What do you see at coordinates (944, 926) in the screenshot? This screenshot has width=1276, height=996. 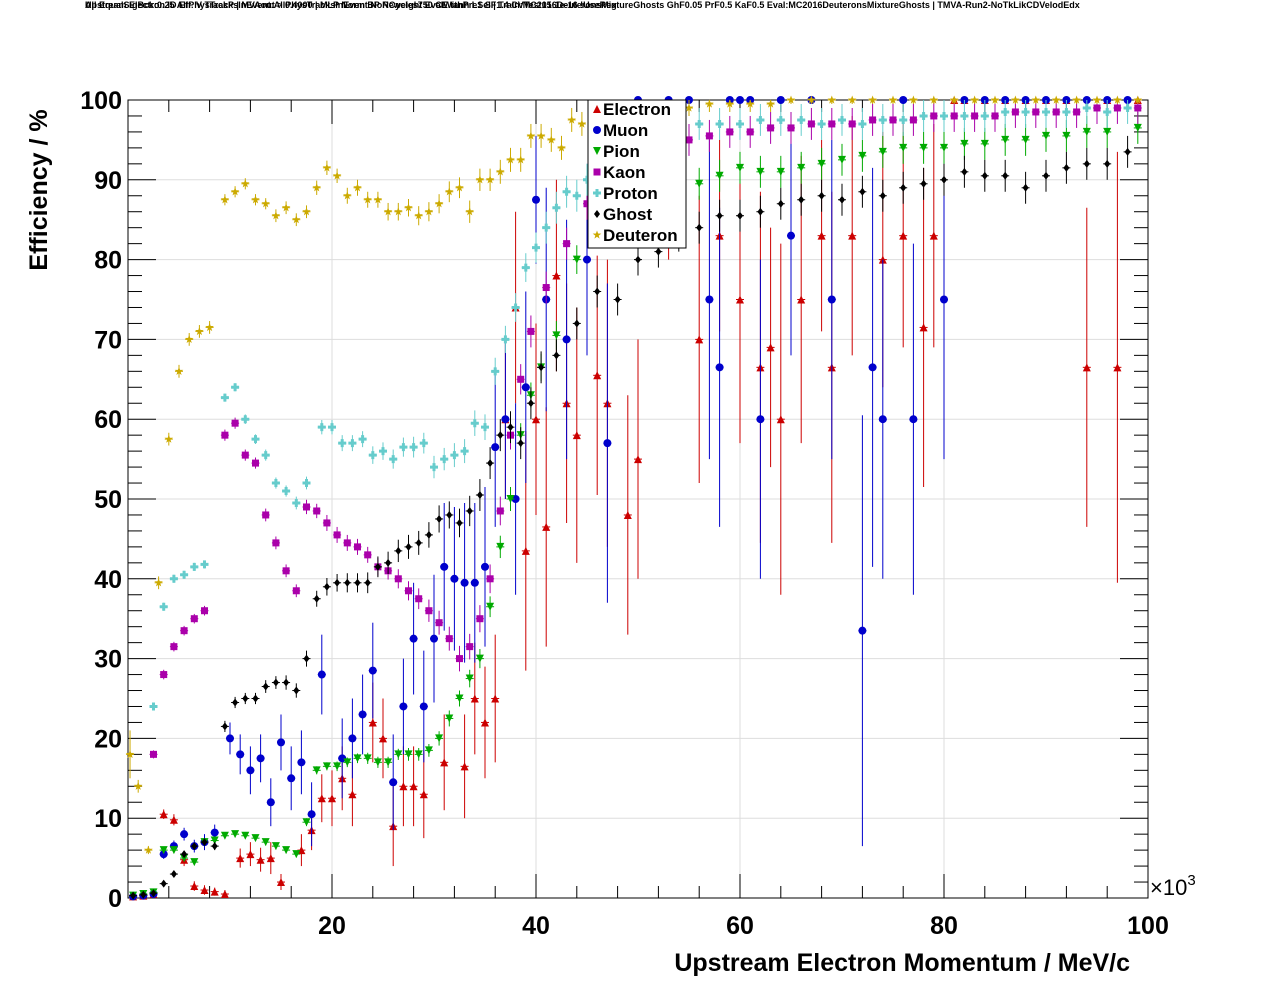 I see `x-tick-label: 80` at bounding box center [944, 926].